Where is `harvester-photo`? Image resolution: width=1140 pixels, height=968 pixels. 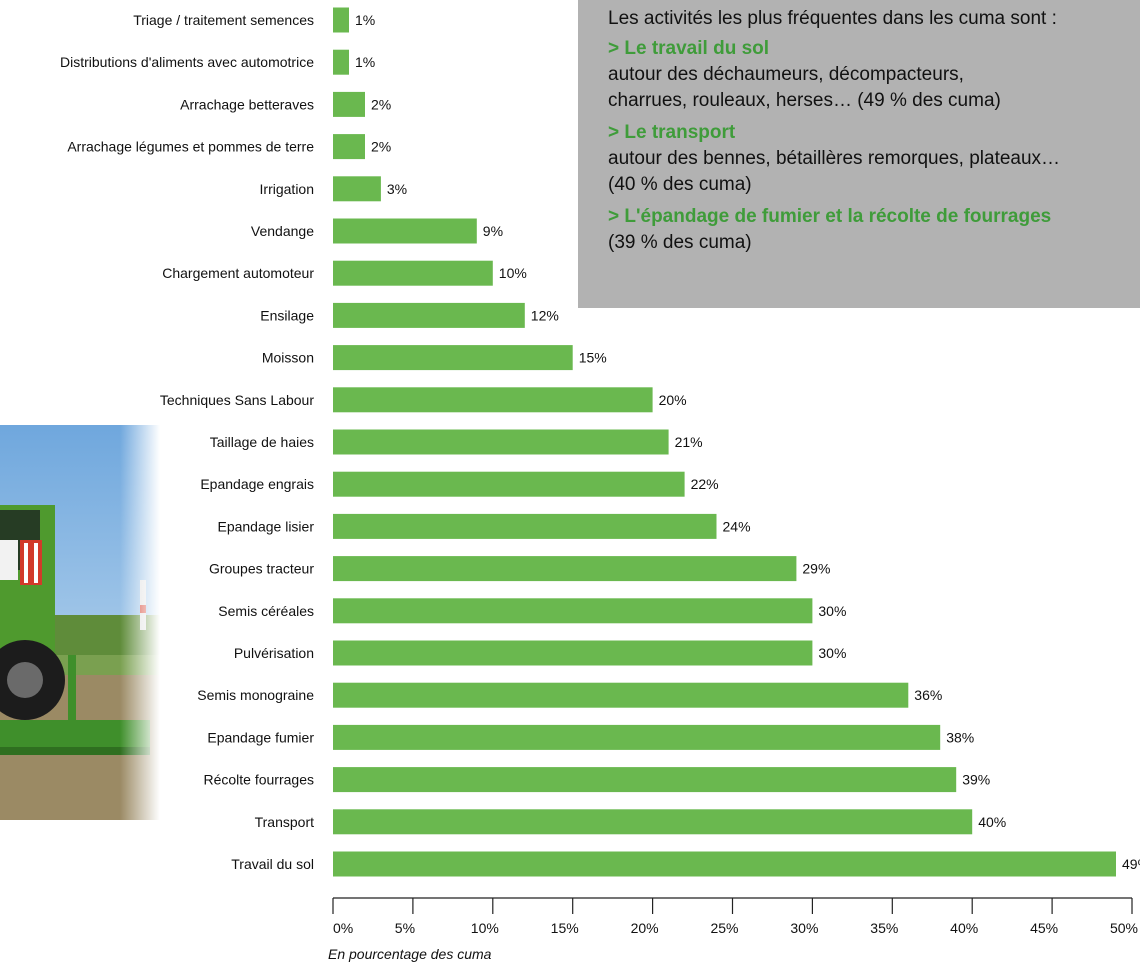
harvester-photo is located at coordinates (80, 622).